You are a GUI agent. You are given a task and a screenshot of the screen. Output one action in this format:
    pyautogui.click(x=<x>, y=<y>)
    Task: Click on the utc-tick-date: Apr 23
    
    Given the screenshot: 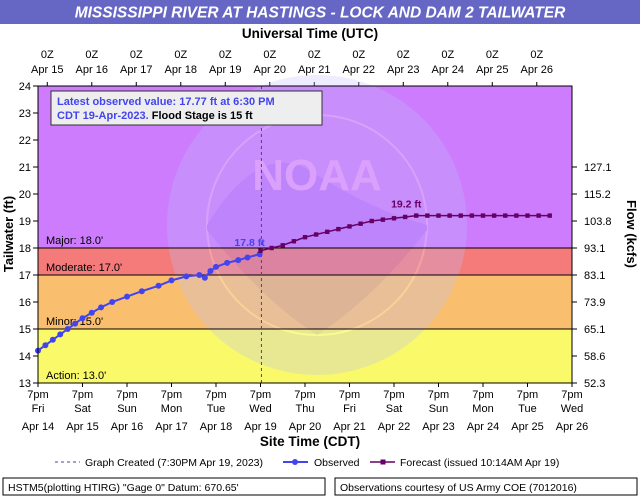 What is the action you would take?
    pyautogui.click(x=403, y=70)
    